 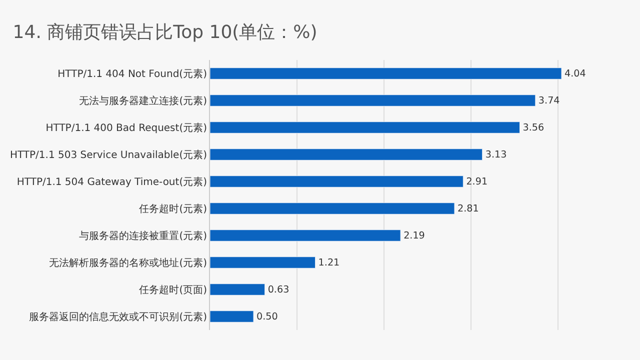 What do you see at coordinates (496, 155) in the screenshot?
I see `data-label: 3.13` at bounding box center [496, 155].